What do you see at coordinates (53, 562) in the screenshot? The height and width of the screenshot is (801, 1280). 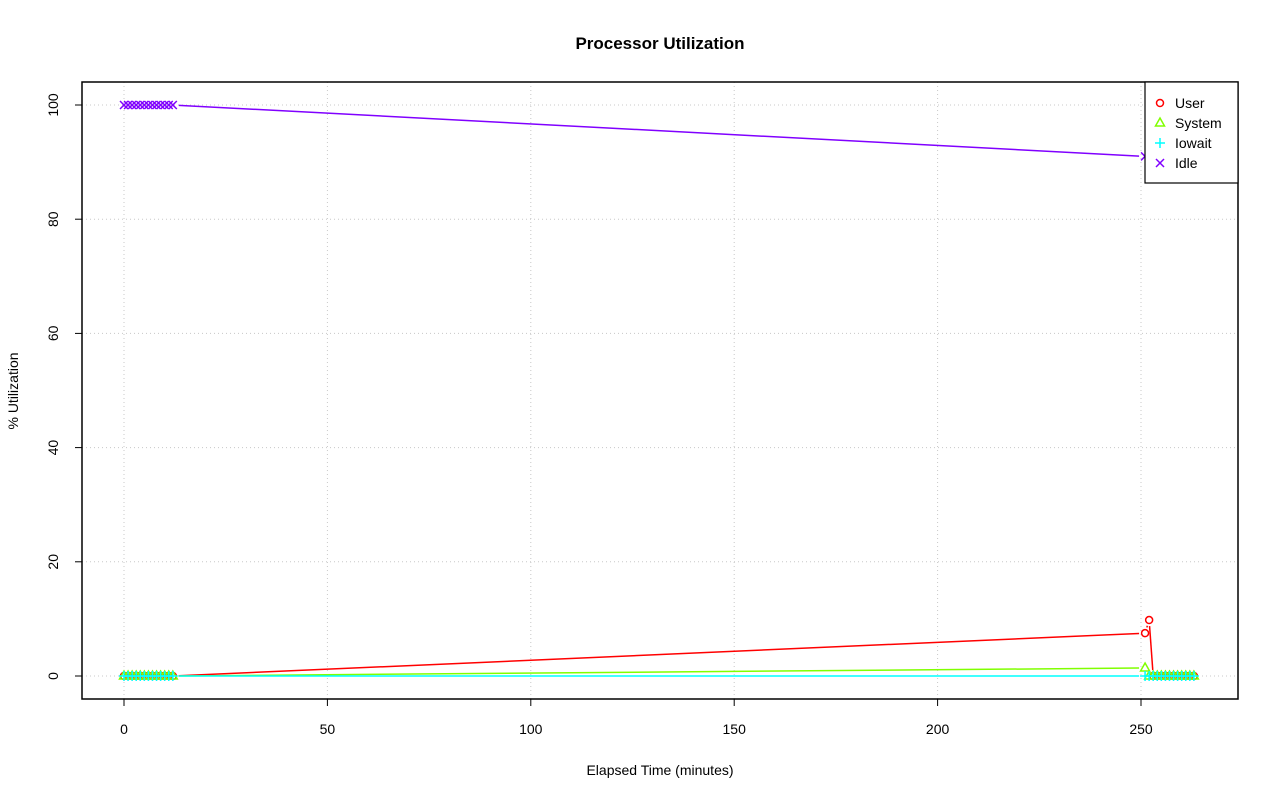 I see `y-tick-label: 20` at bounding box center [53, 562].